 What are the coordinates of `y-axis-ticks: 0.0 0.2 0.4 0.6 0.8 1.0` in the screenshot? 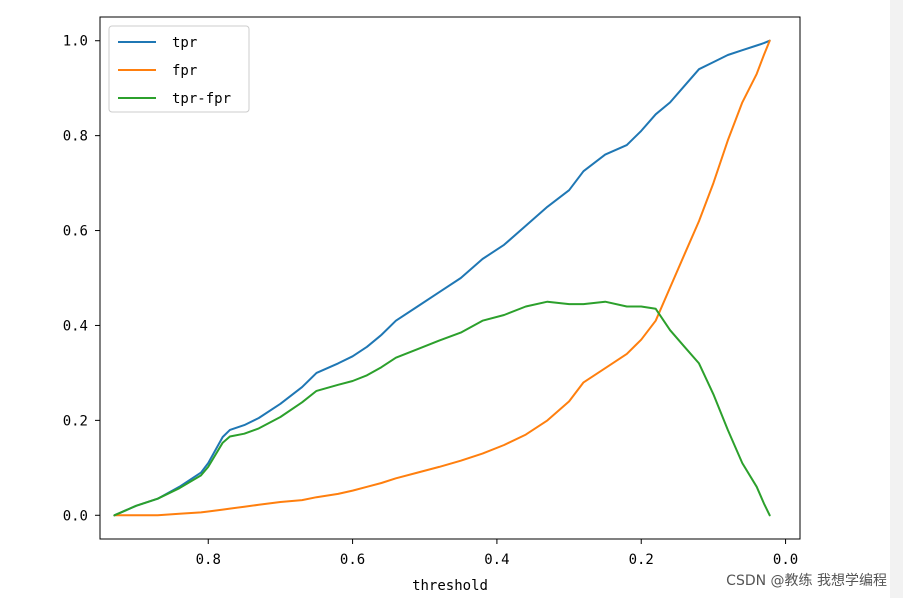 It's located at (81, 279).